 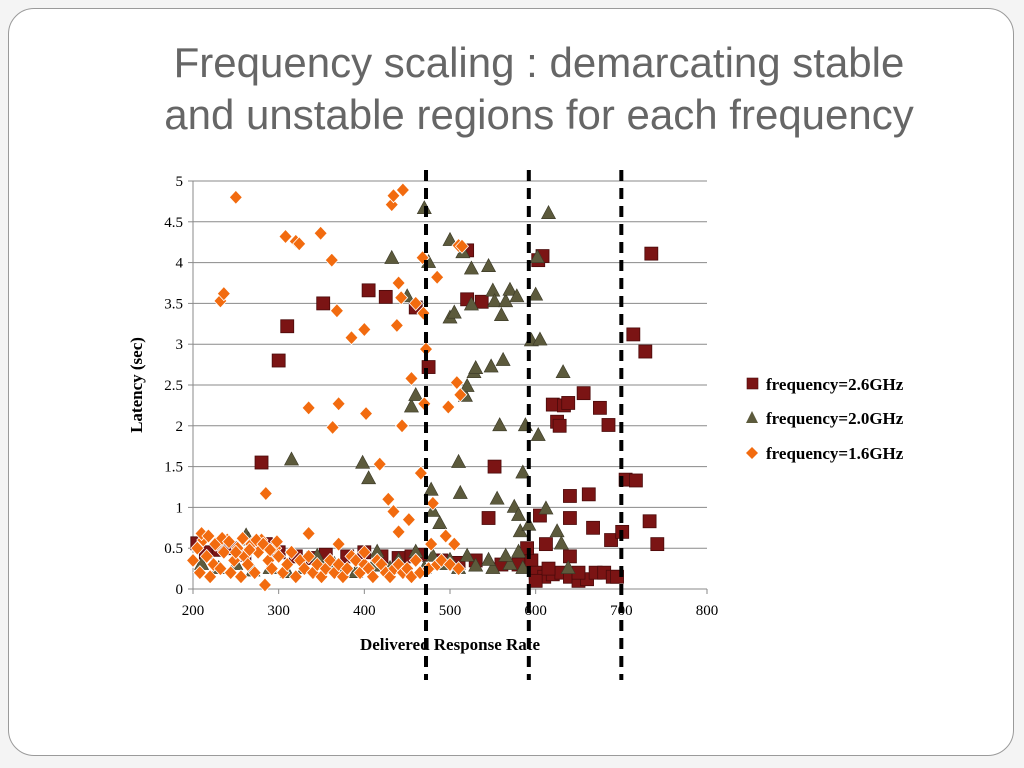 I want to click on x-tick-label: 300, so click(x=278, y=611).